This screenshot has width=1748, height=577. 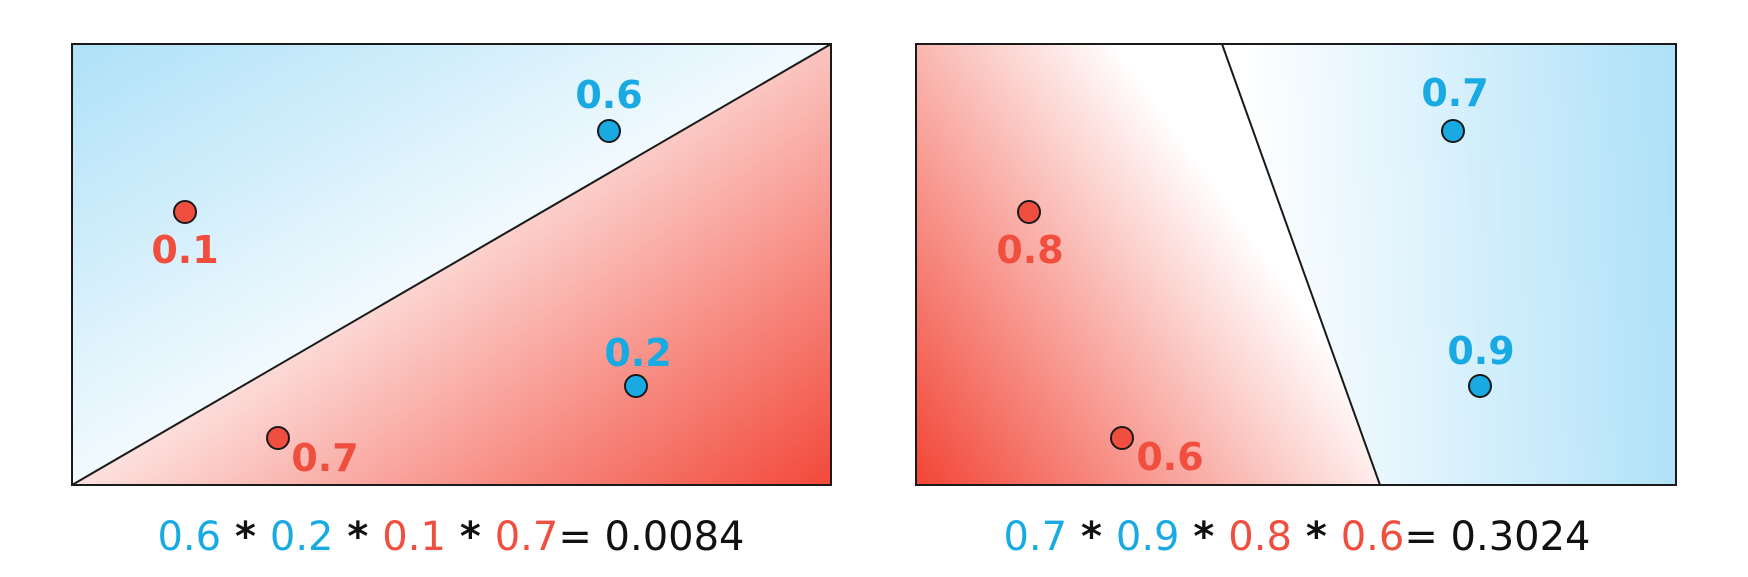 What do you see at coordinates (1454, 93) in the screenshot?
I see `right-point-blue-1-label: 0.7` at bounding box center [1454, 93].